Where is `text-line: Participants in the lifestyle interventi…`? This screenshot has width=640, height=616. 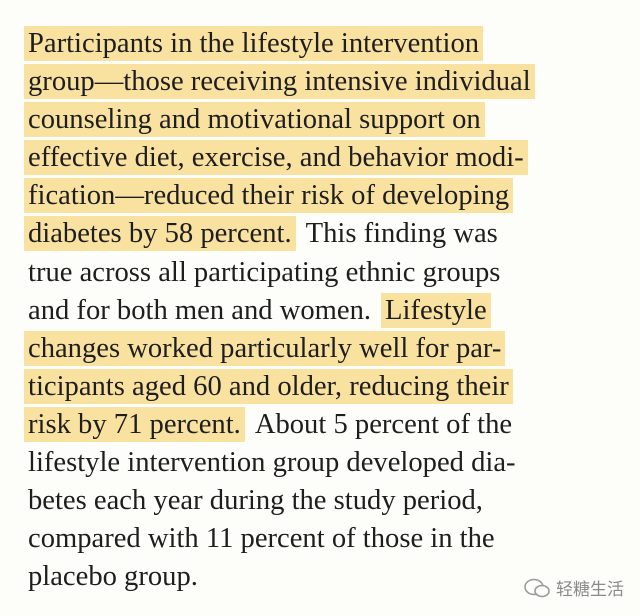 text-line: Participants in the lifestyle interventi… is located at coordinates (330, 44).